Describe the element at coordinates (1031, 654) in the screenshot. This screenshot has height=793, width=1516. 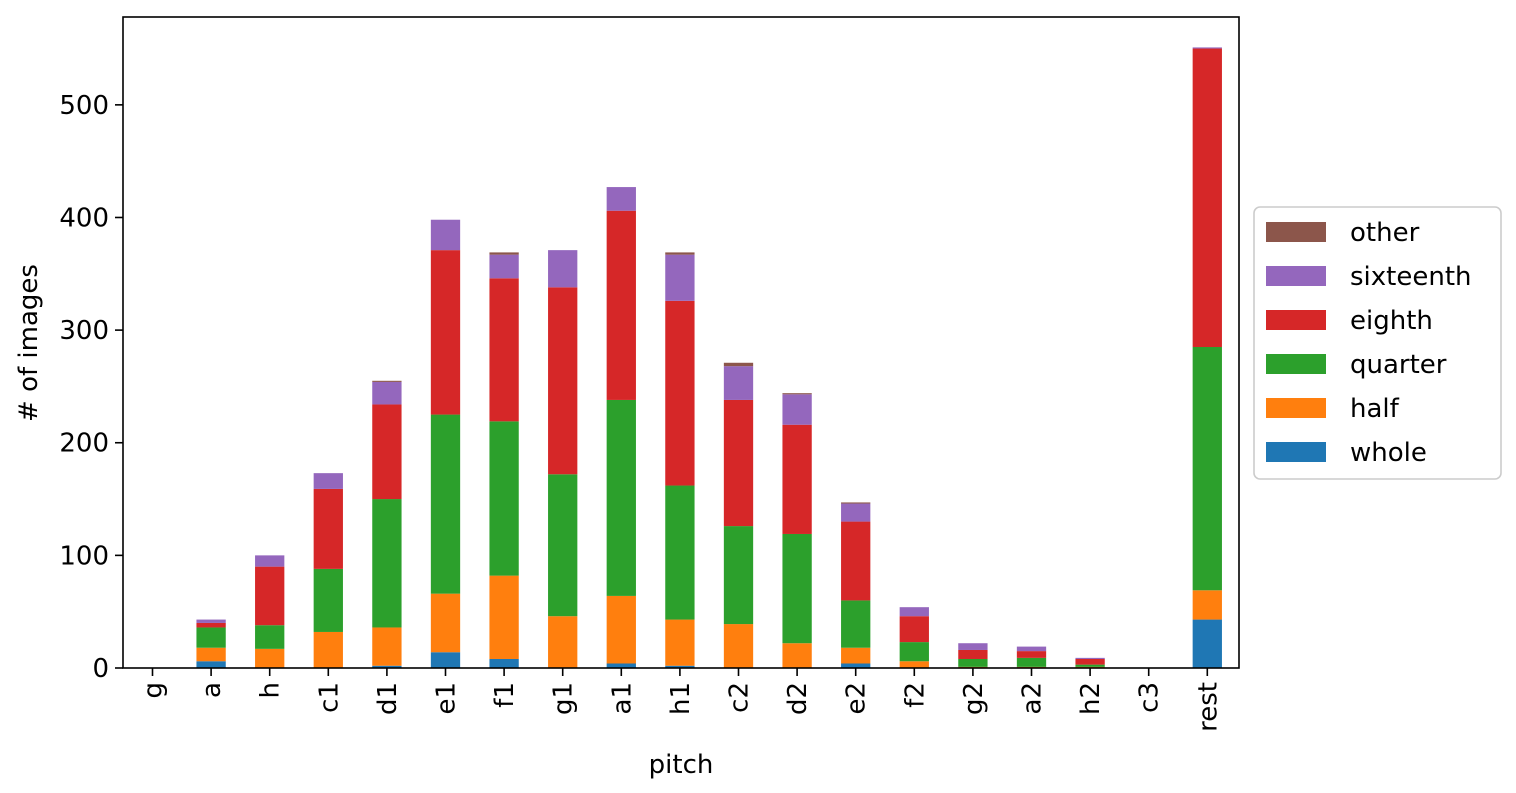
I see `bar-eighth-a2` at that location.